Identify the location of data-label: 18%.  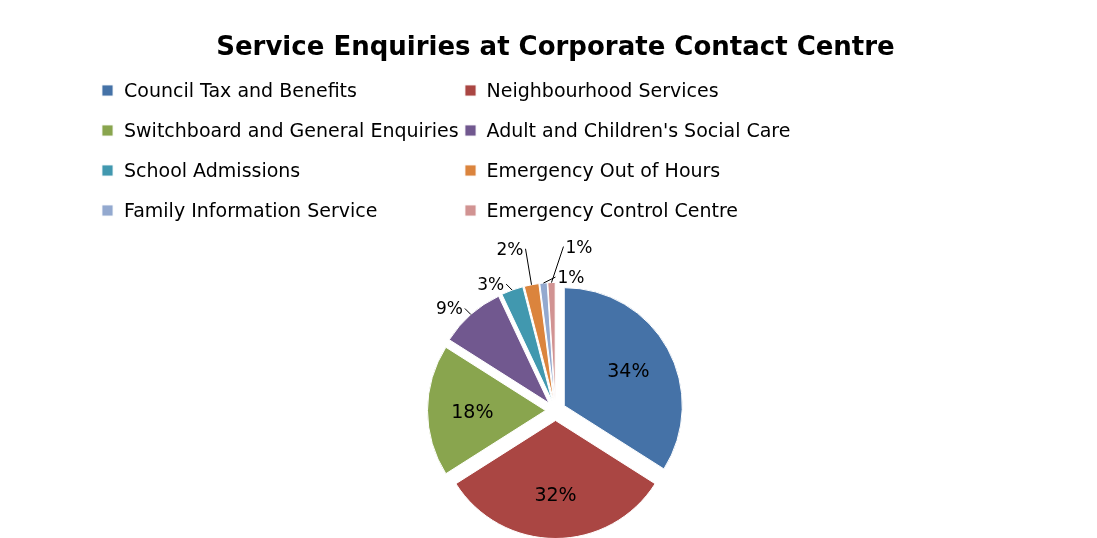
(472, 410).